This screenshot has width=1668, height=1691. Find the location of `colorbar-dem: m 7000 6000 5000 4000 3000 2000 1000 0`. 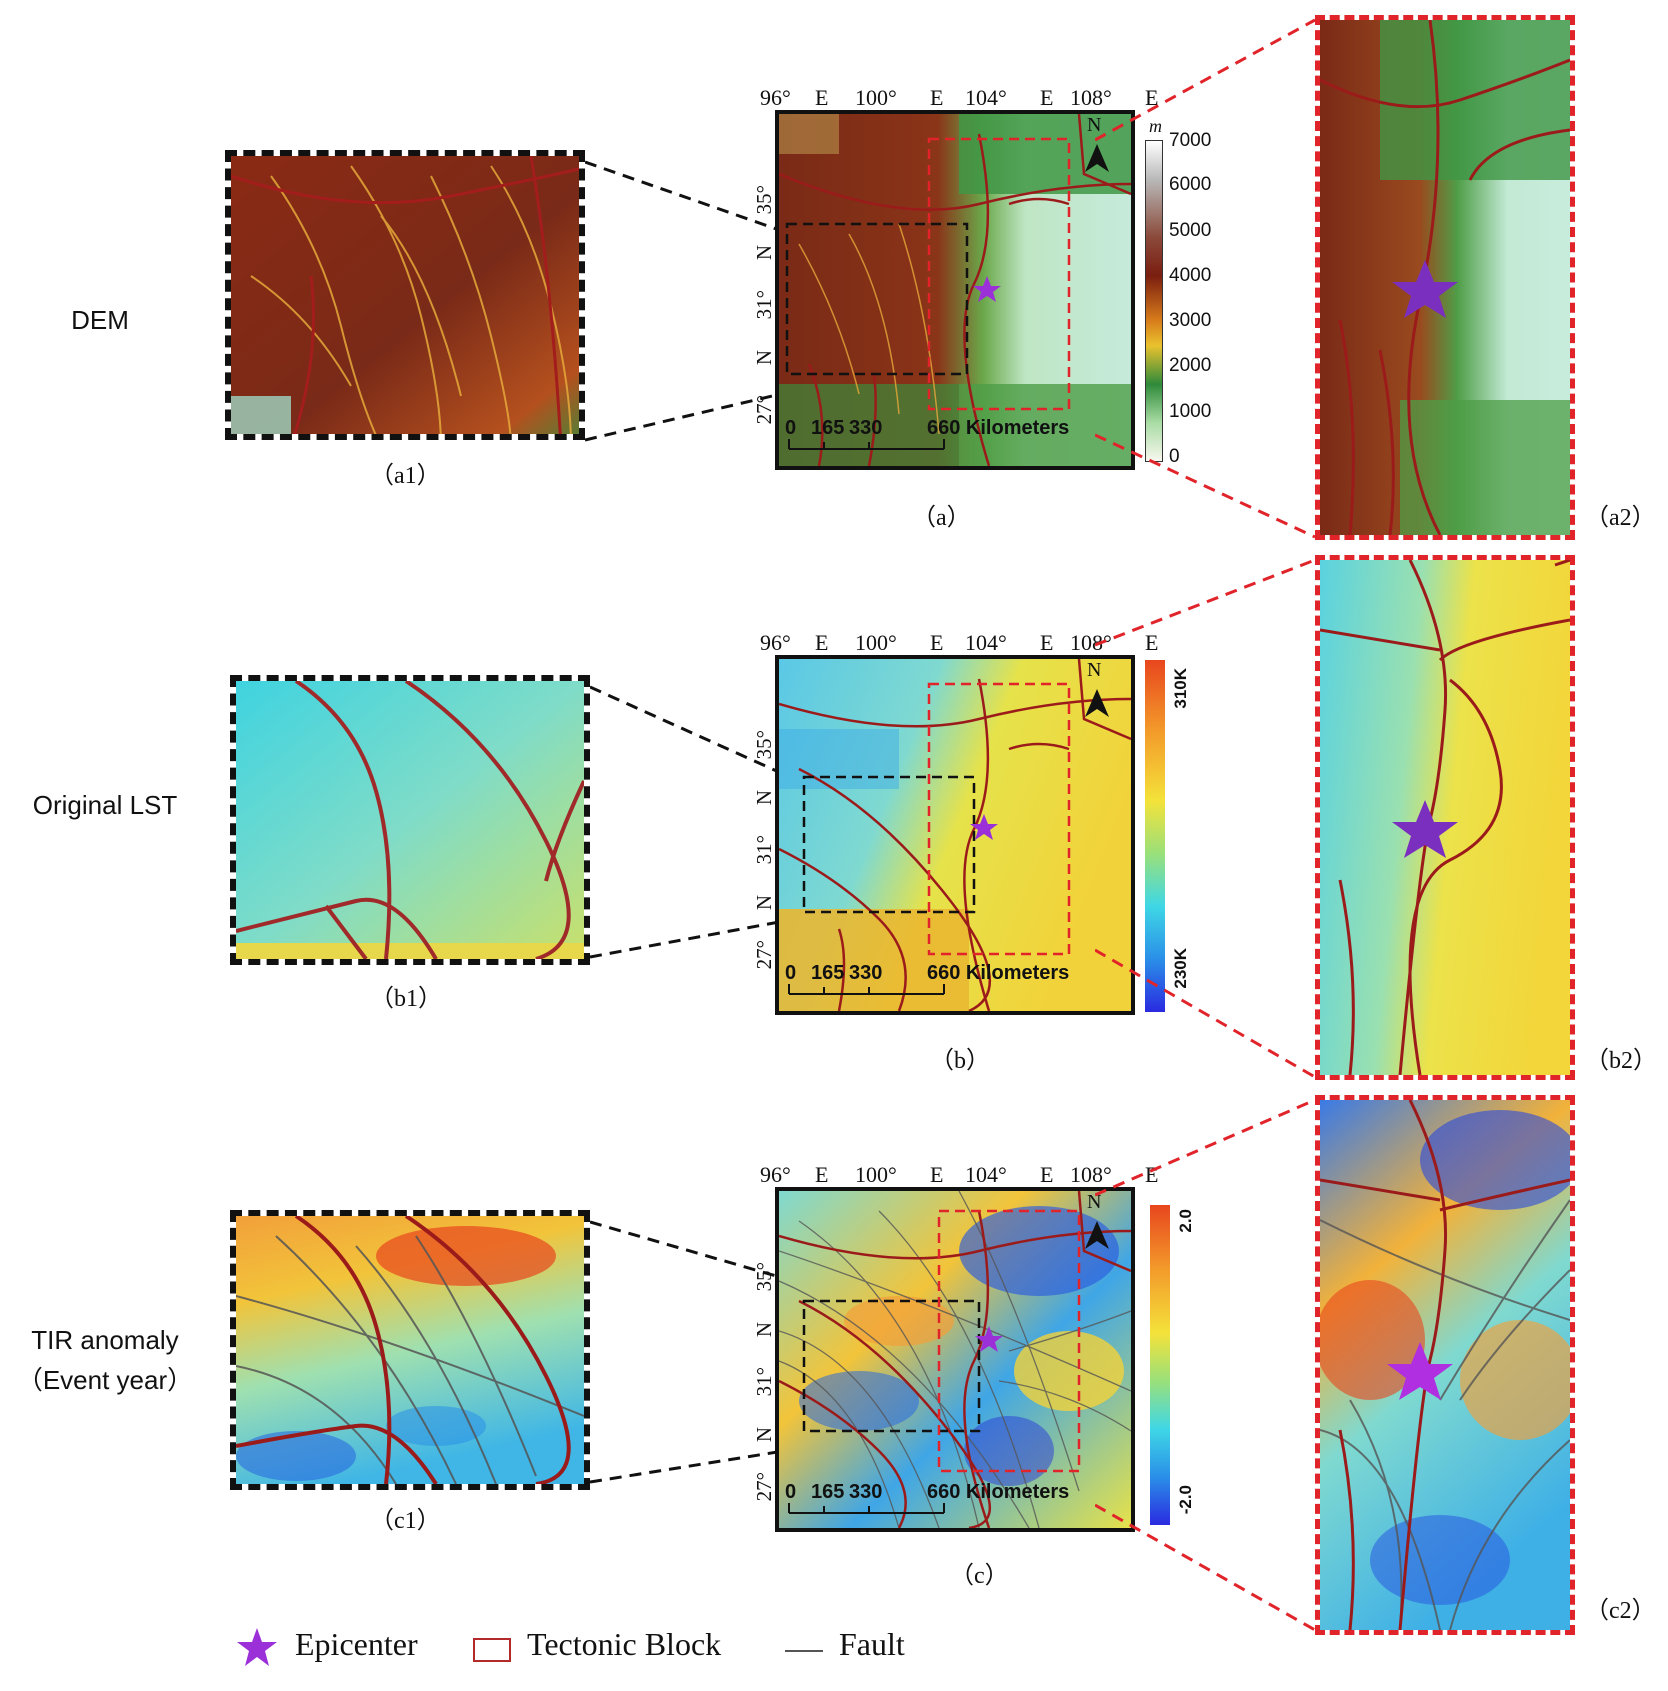

colorbar-dem: m 7000 6000 5000 4000 3000 2000 1000 0 is located at coordinates (1205, 291).